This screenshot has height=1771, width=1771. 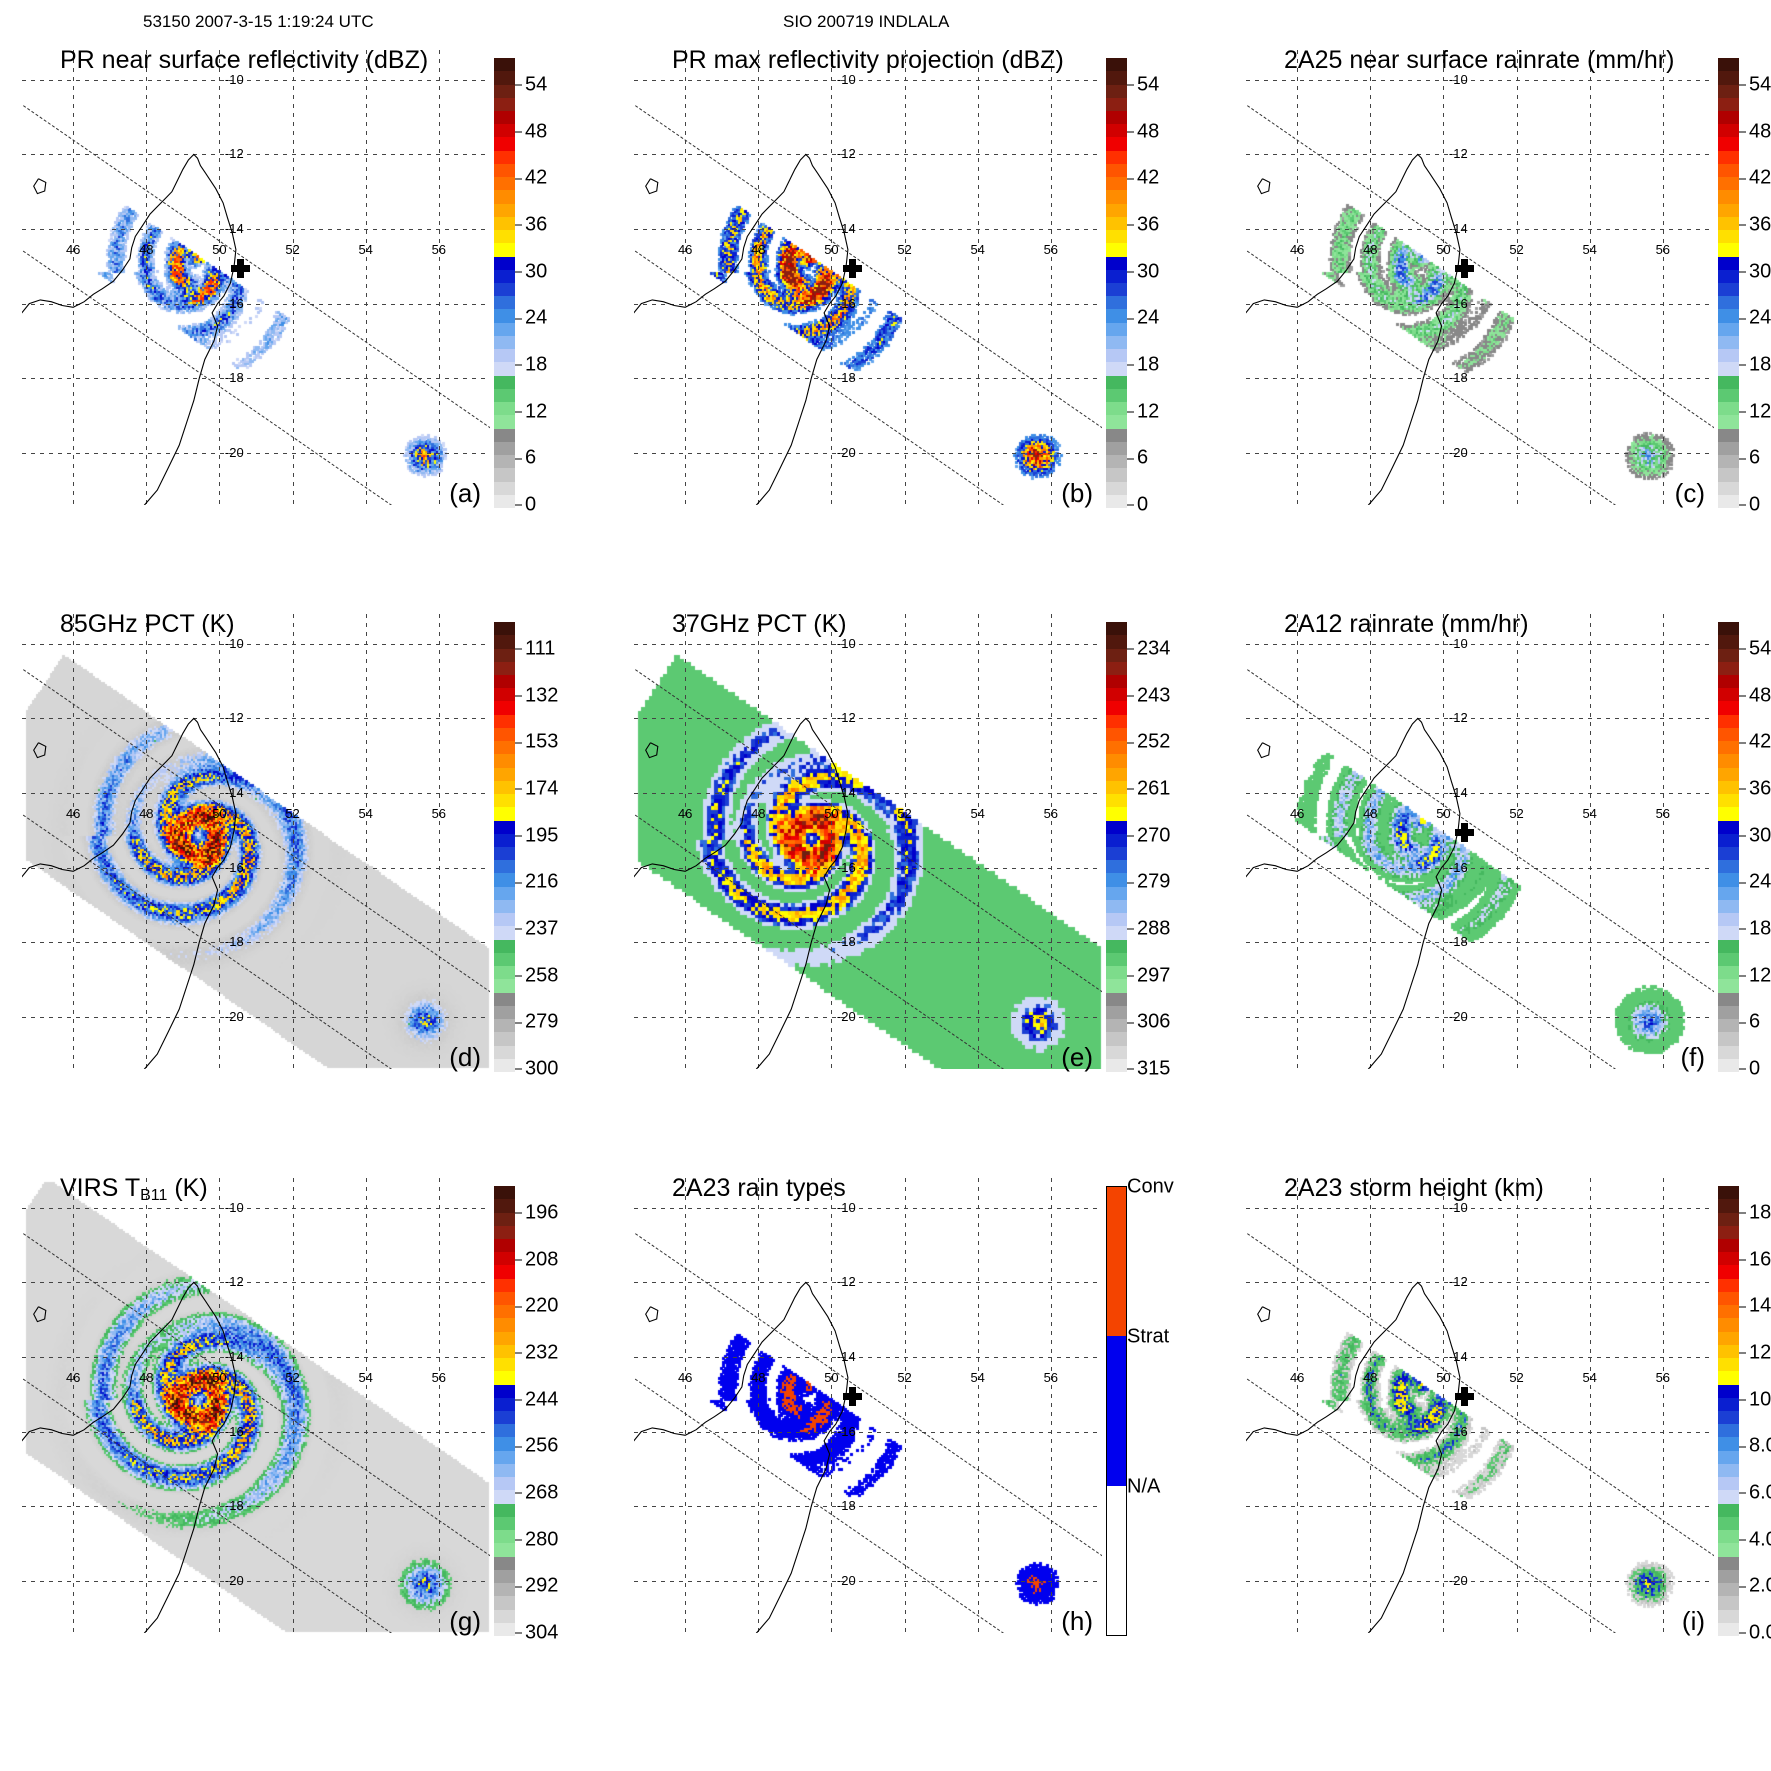 What do you see at coordinates (1755, 1586) in the screenshot?
I see `colorbar-tick: 2.0` at bounding box center [1755, 1586].